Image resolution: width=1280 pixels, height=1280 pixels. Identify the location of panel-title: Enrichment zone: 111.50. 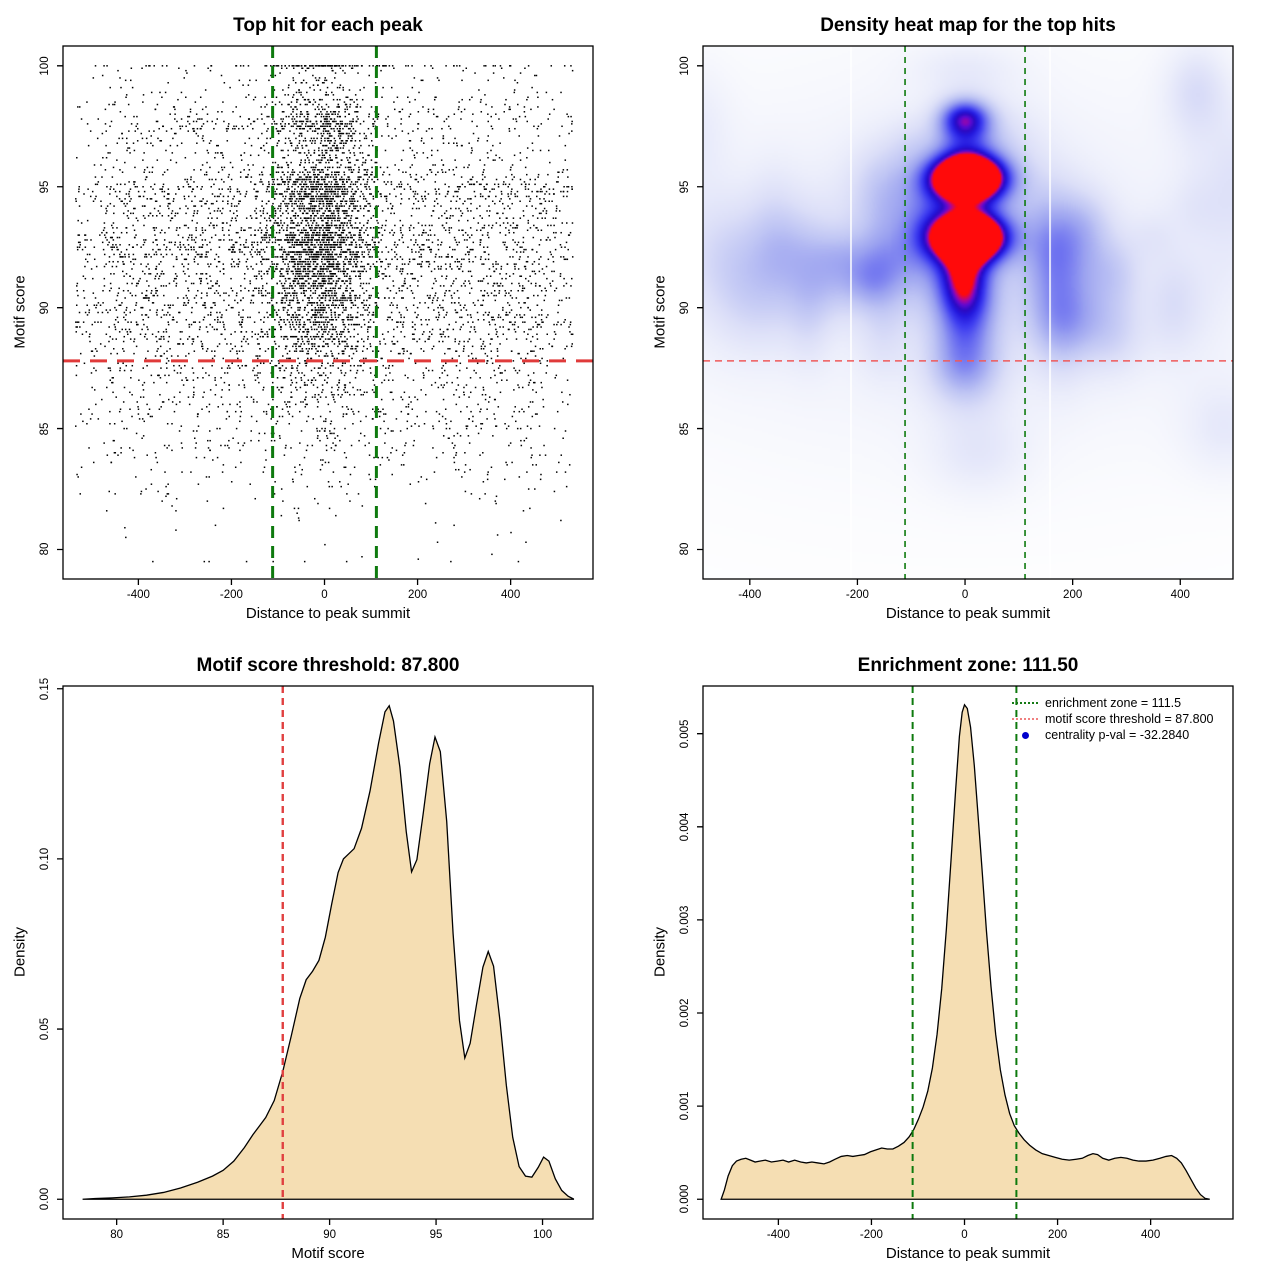
(968, 665).